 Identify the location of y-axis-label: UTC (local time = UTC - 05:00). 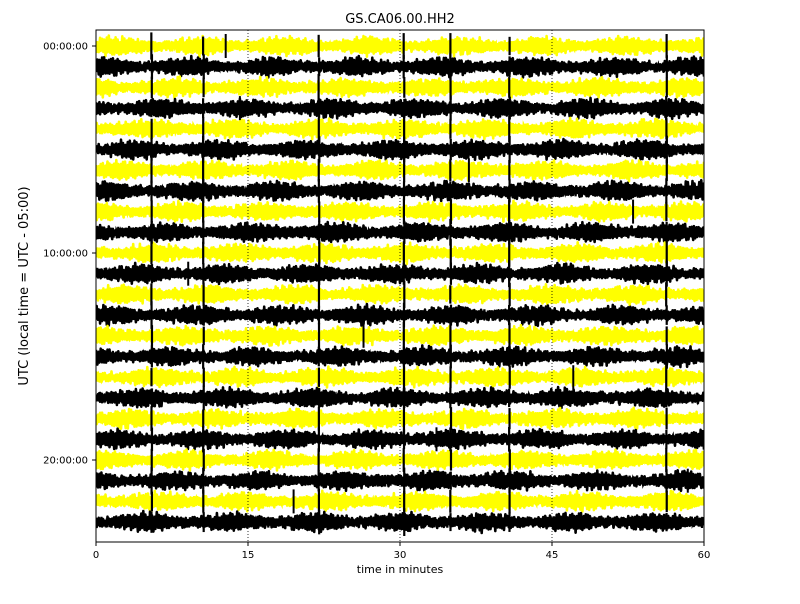
(24, 285).